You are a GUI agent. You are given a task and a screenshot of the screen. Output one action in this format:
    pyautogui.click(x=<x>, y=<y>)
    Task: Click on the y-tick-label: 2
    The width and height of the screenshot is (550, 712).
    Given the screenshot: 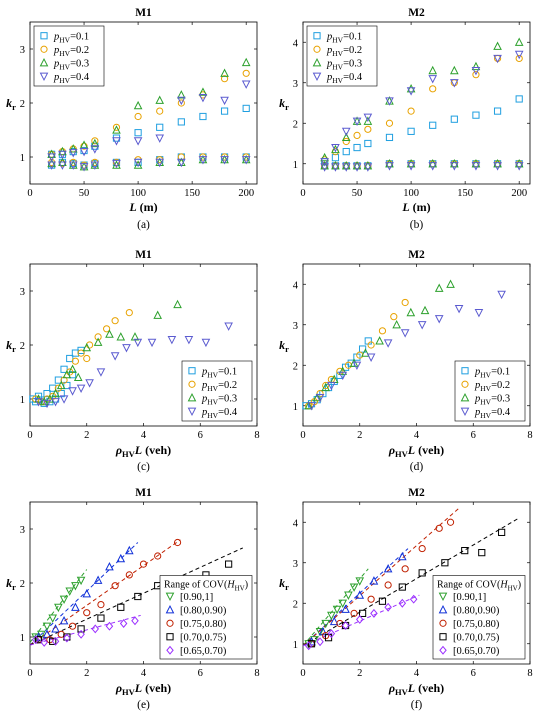 What is the action you would take?
    pyautogui.click(x=295, y=366)
    